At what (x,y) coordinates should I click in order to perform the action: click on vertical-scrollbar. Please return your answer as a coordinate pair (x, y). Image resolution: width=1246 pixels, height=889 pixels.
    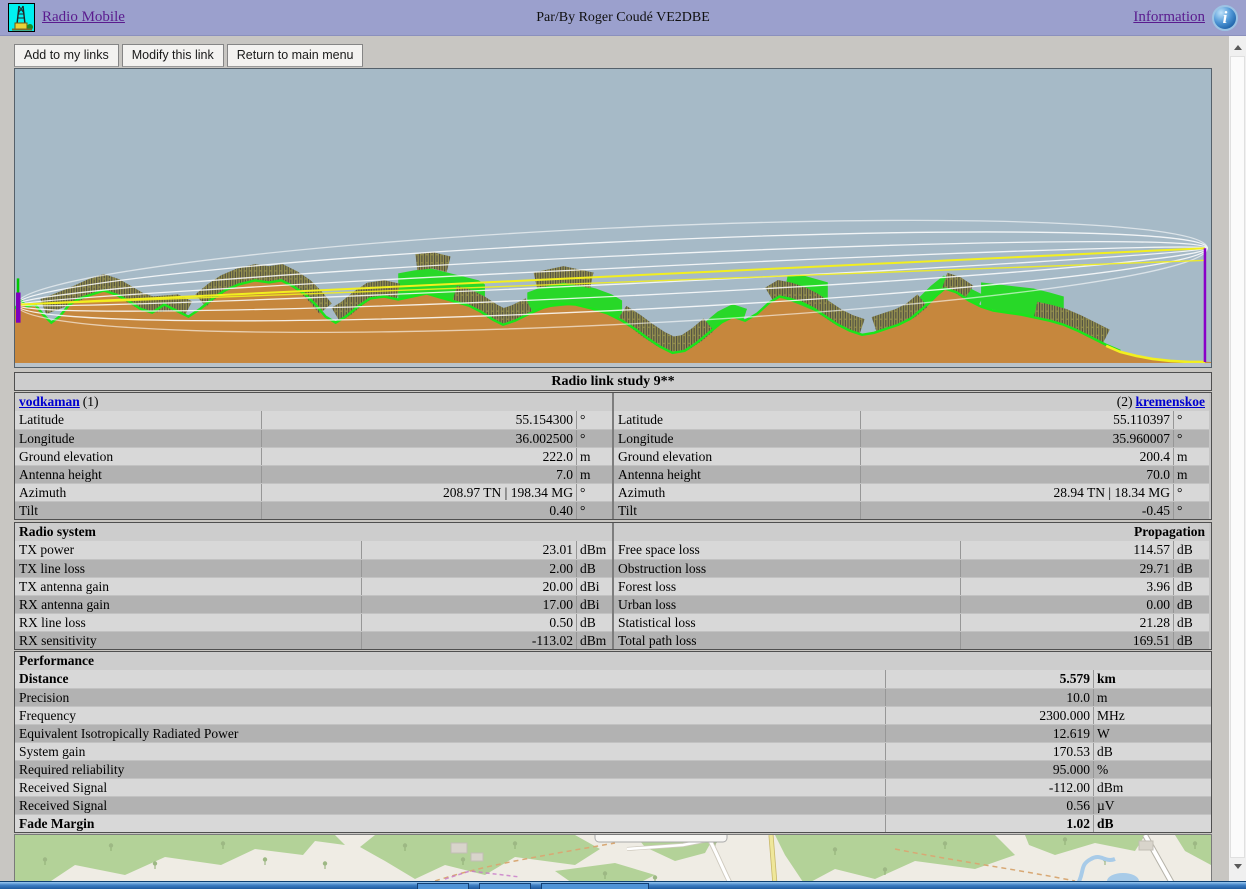
    Looking at the image, I should click on (1237, 458).